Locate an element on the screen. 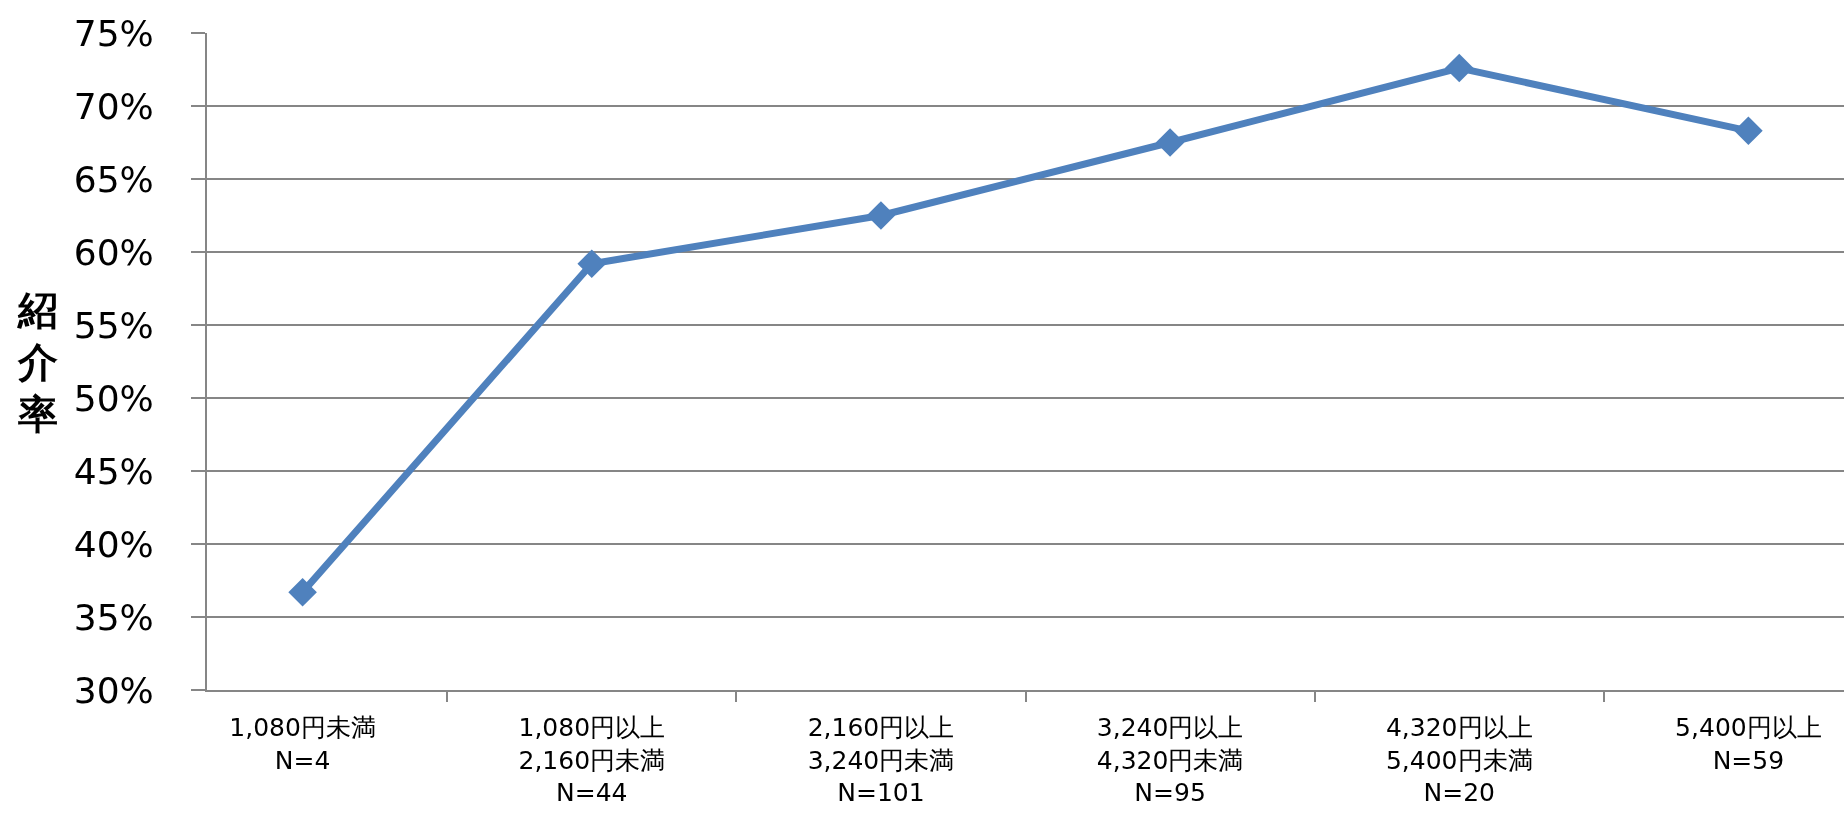  y-tick-label: 40% is located at coordinates (113, 544).